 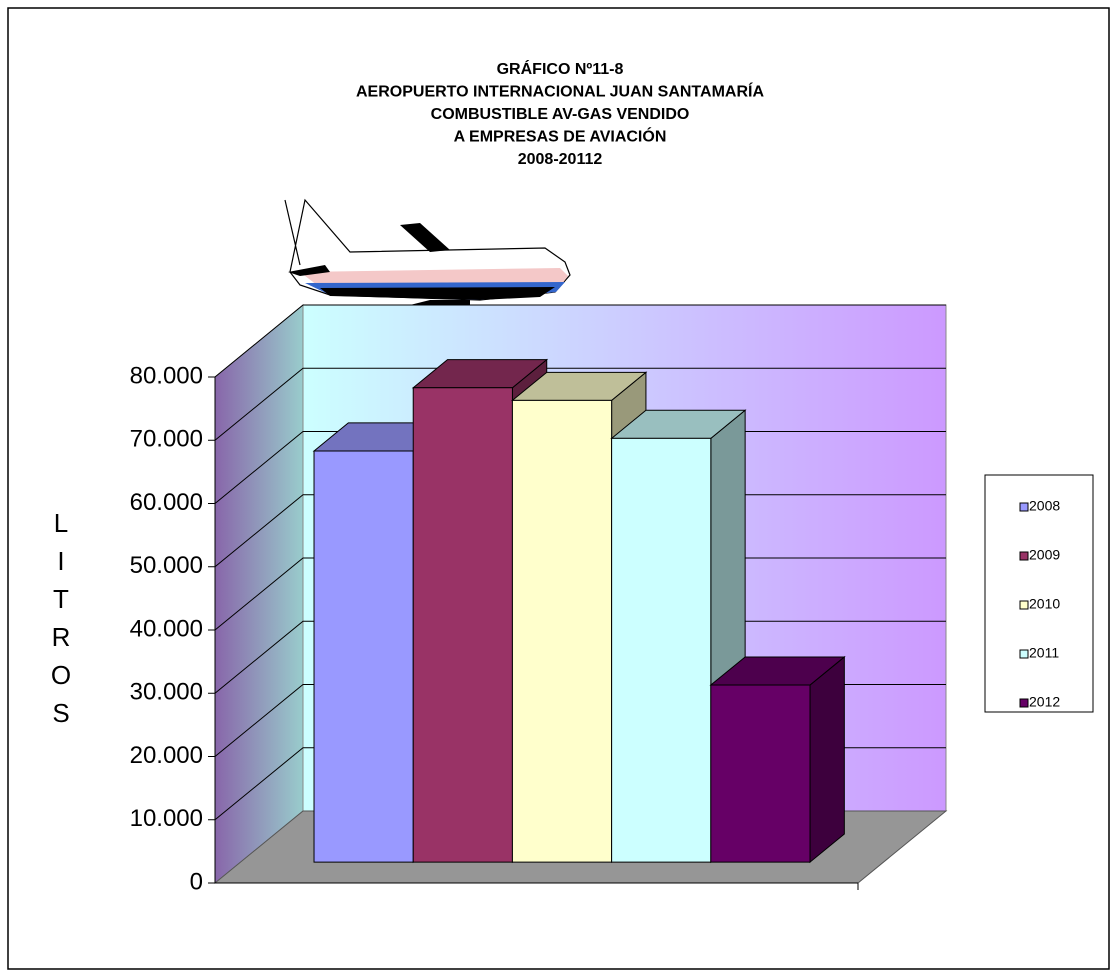 I want to click on legend-box, so click(x=1039, y=593).